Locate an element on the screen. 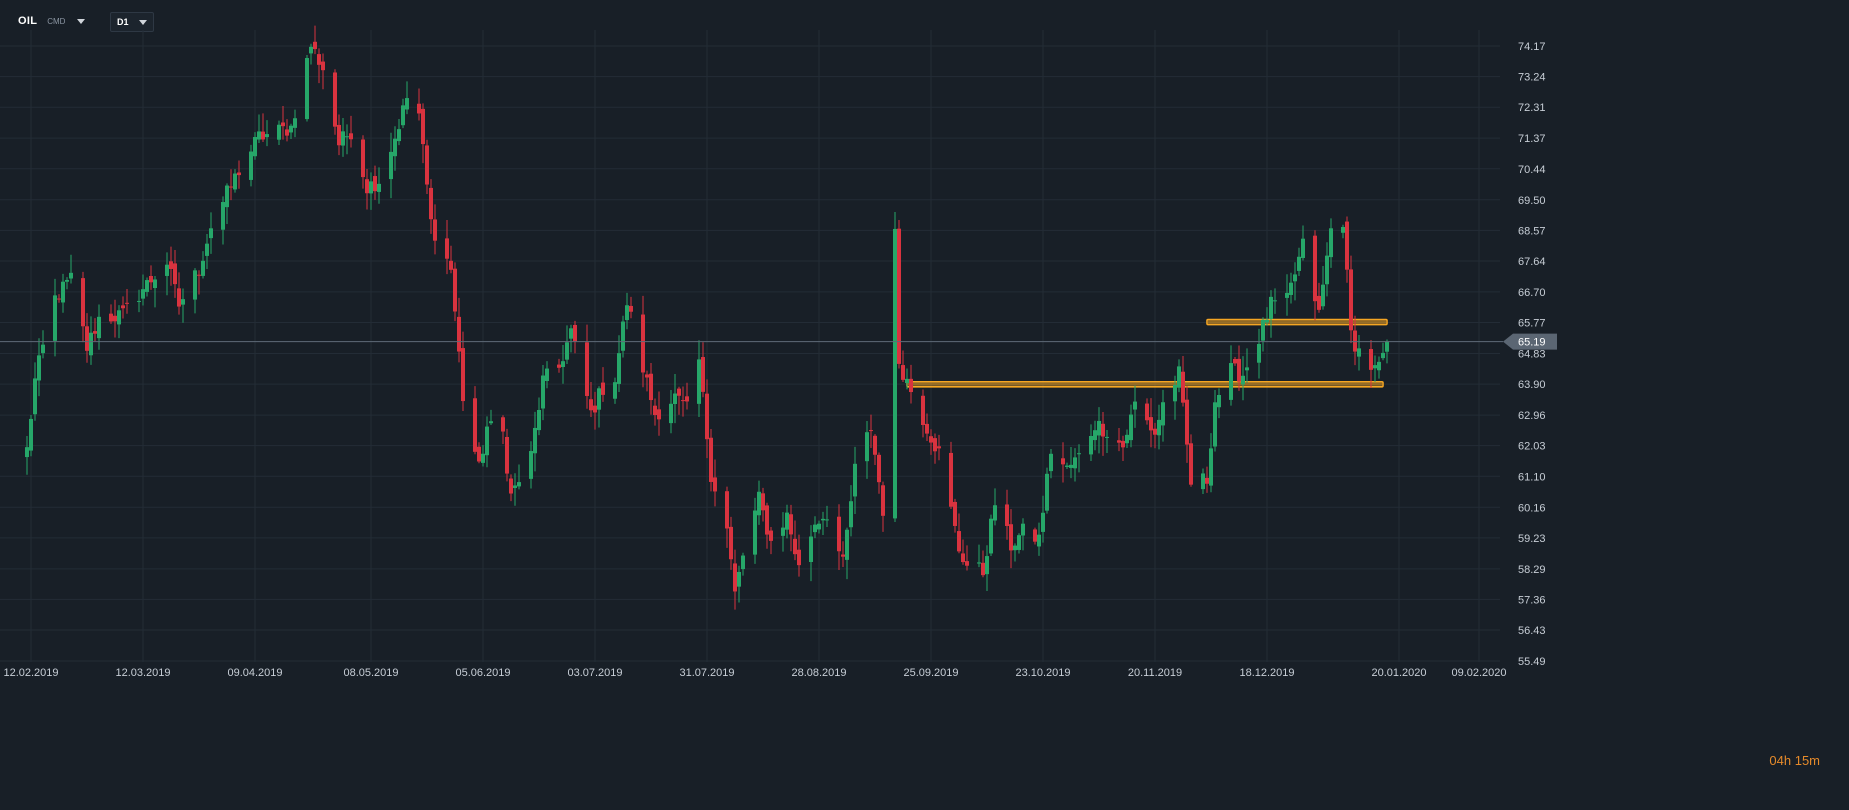 The width and height of the screenshot is (1849, 810). x-tick-label: 18.12.2019 is located at coordinates (1266, 673).